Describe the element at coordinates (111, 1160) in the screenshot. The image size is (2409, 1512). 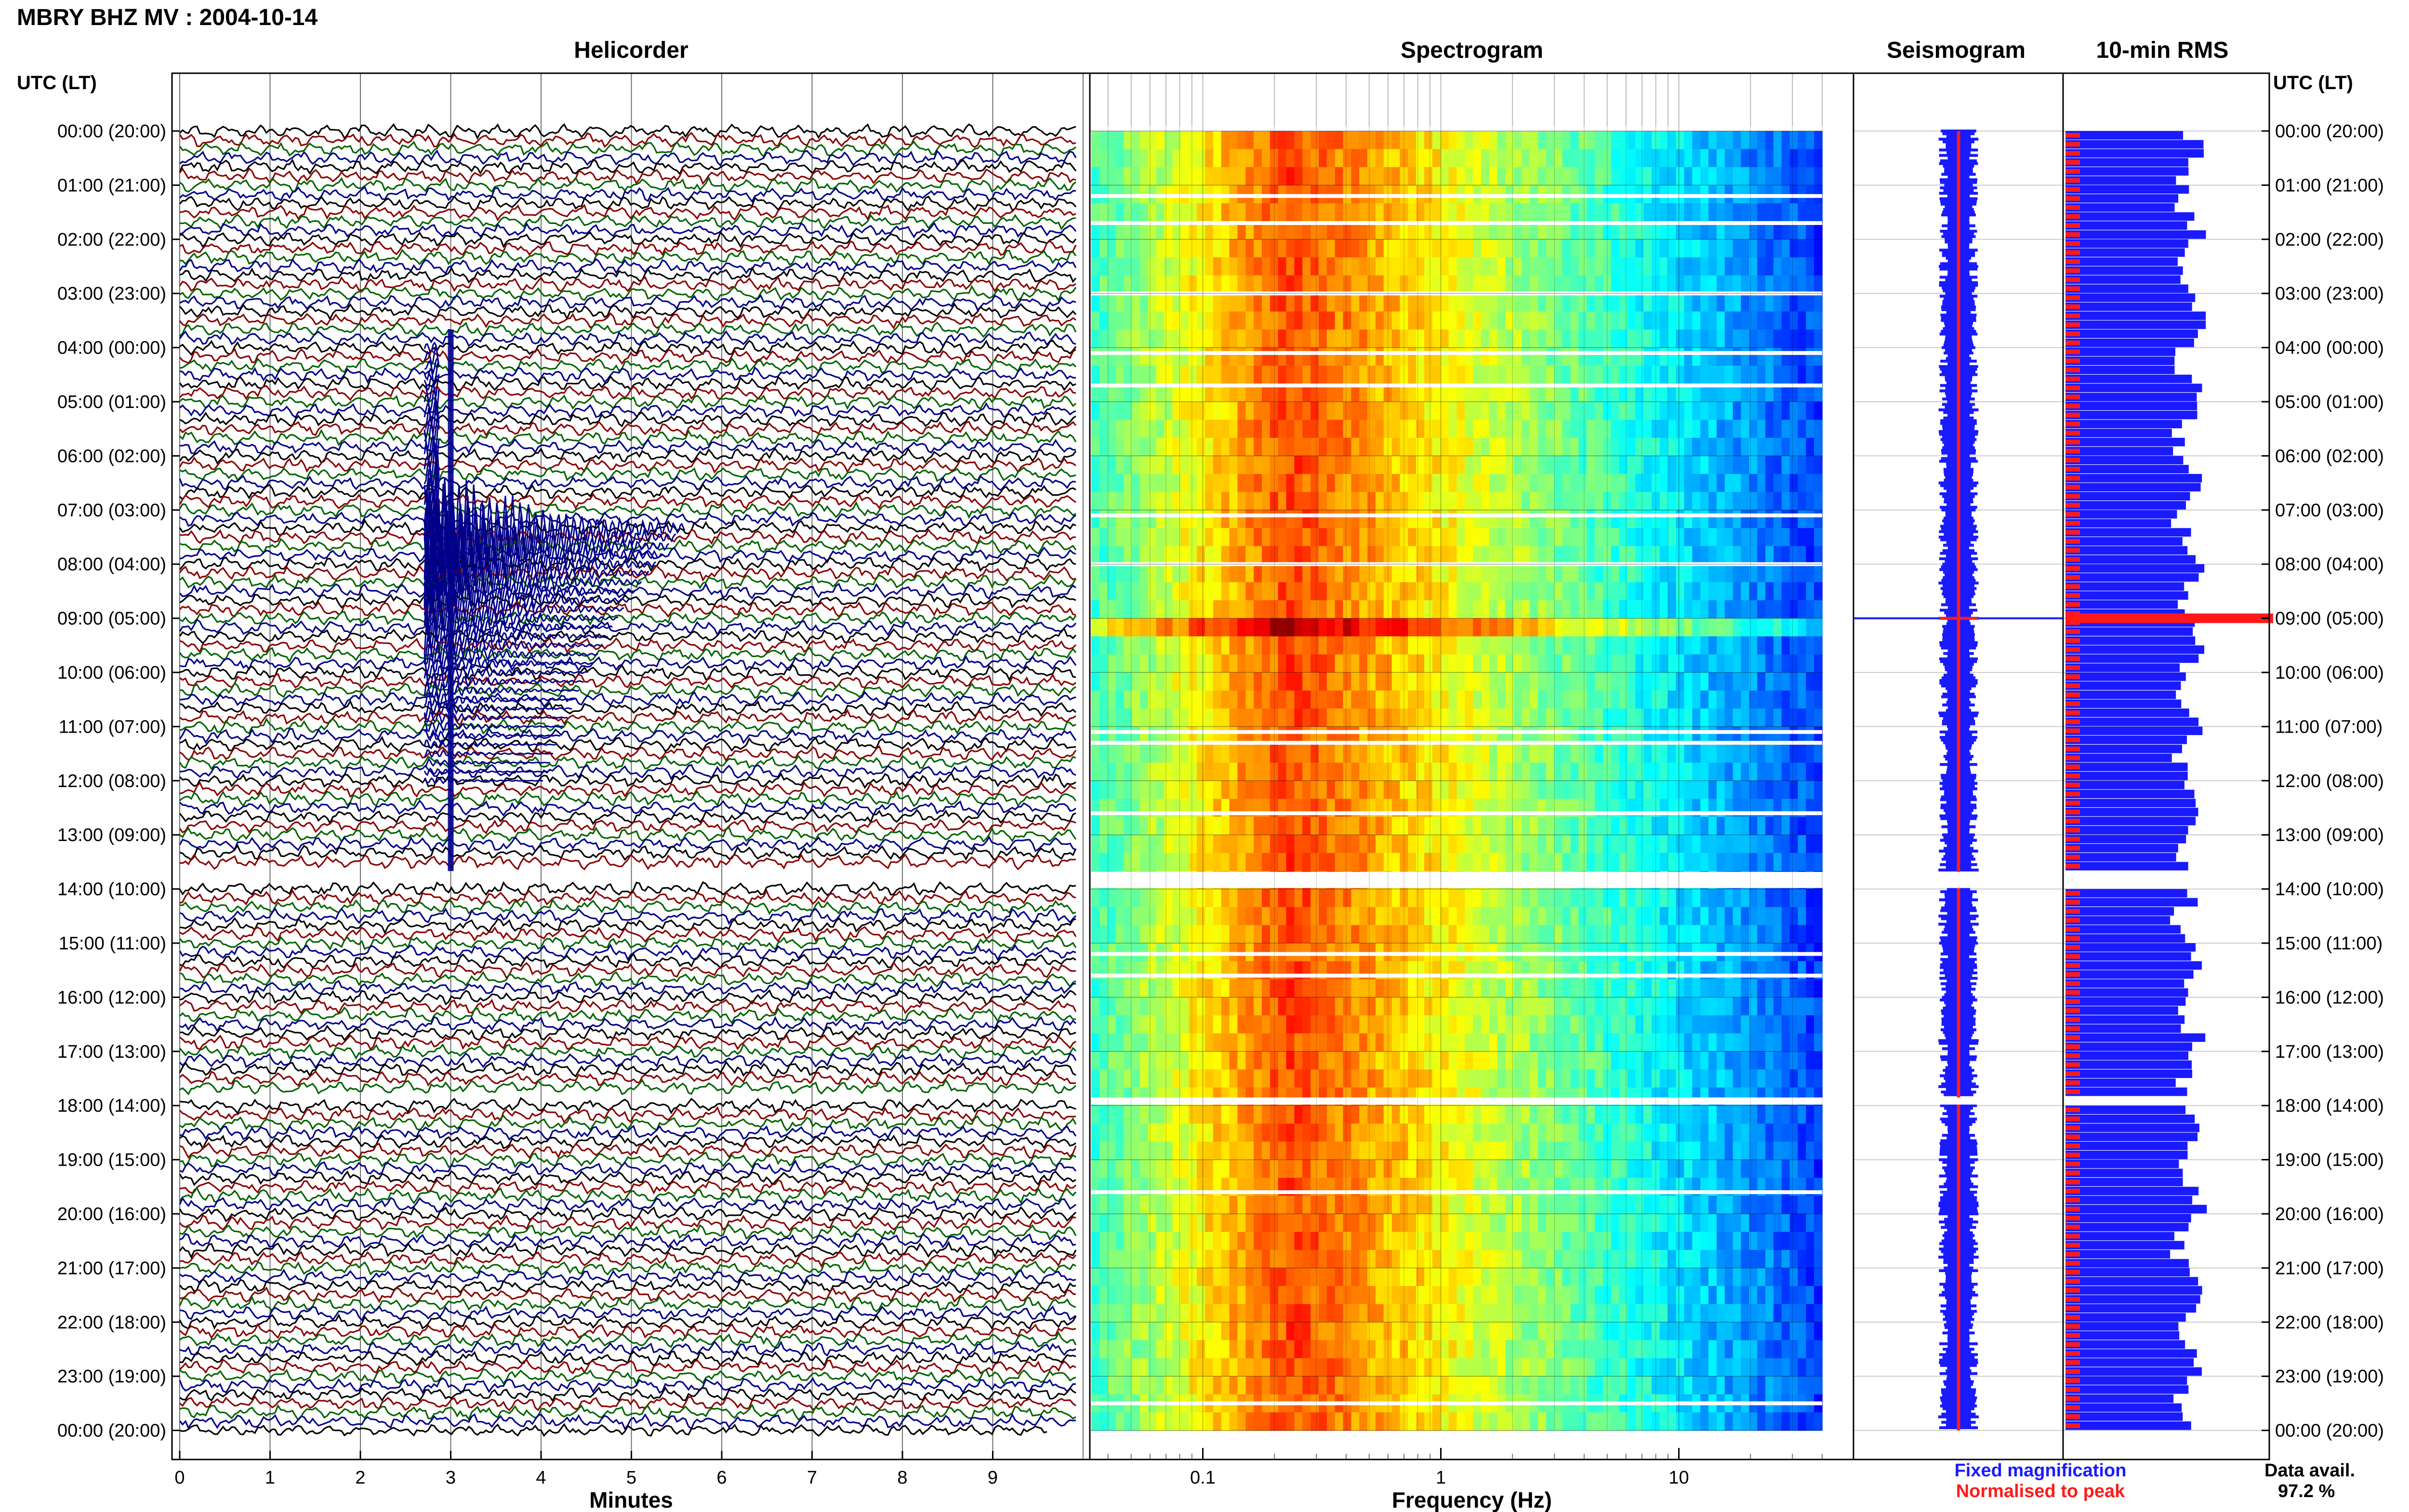
I see `time-label-left: 19:00 (15:00)` at that location.